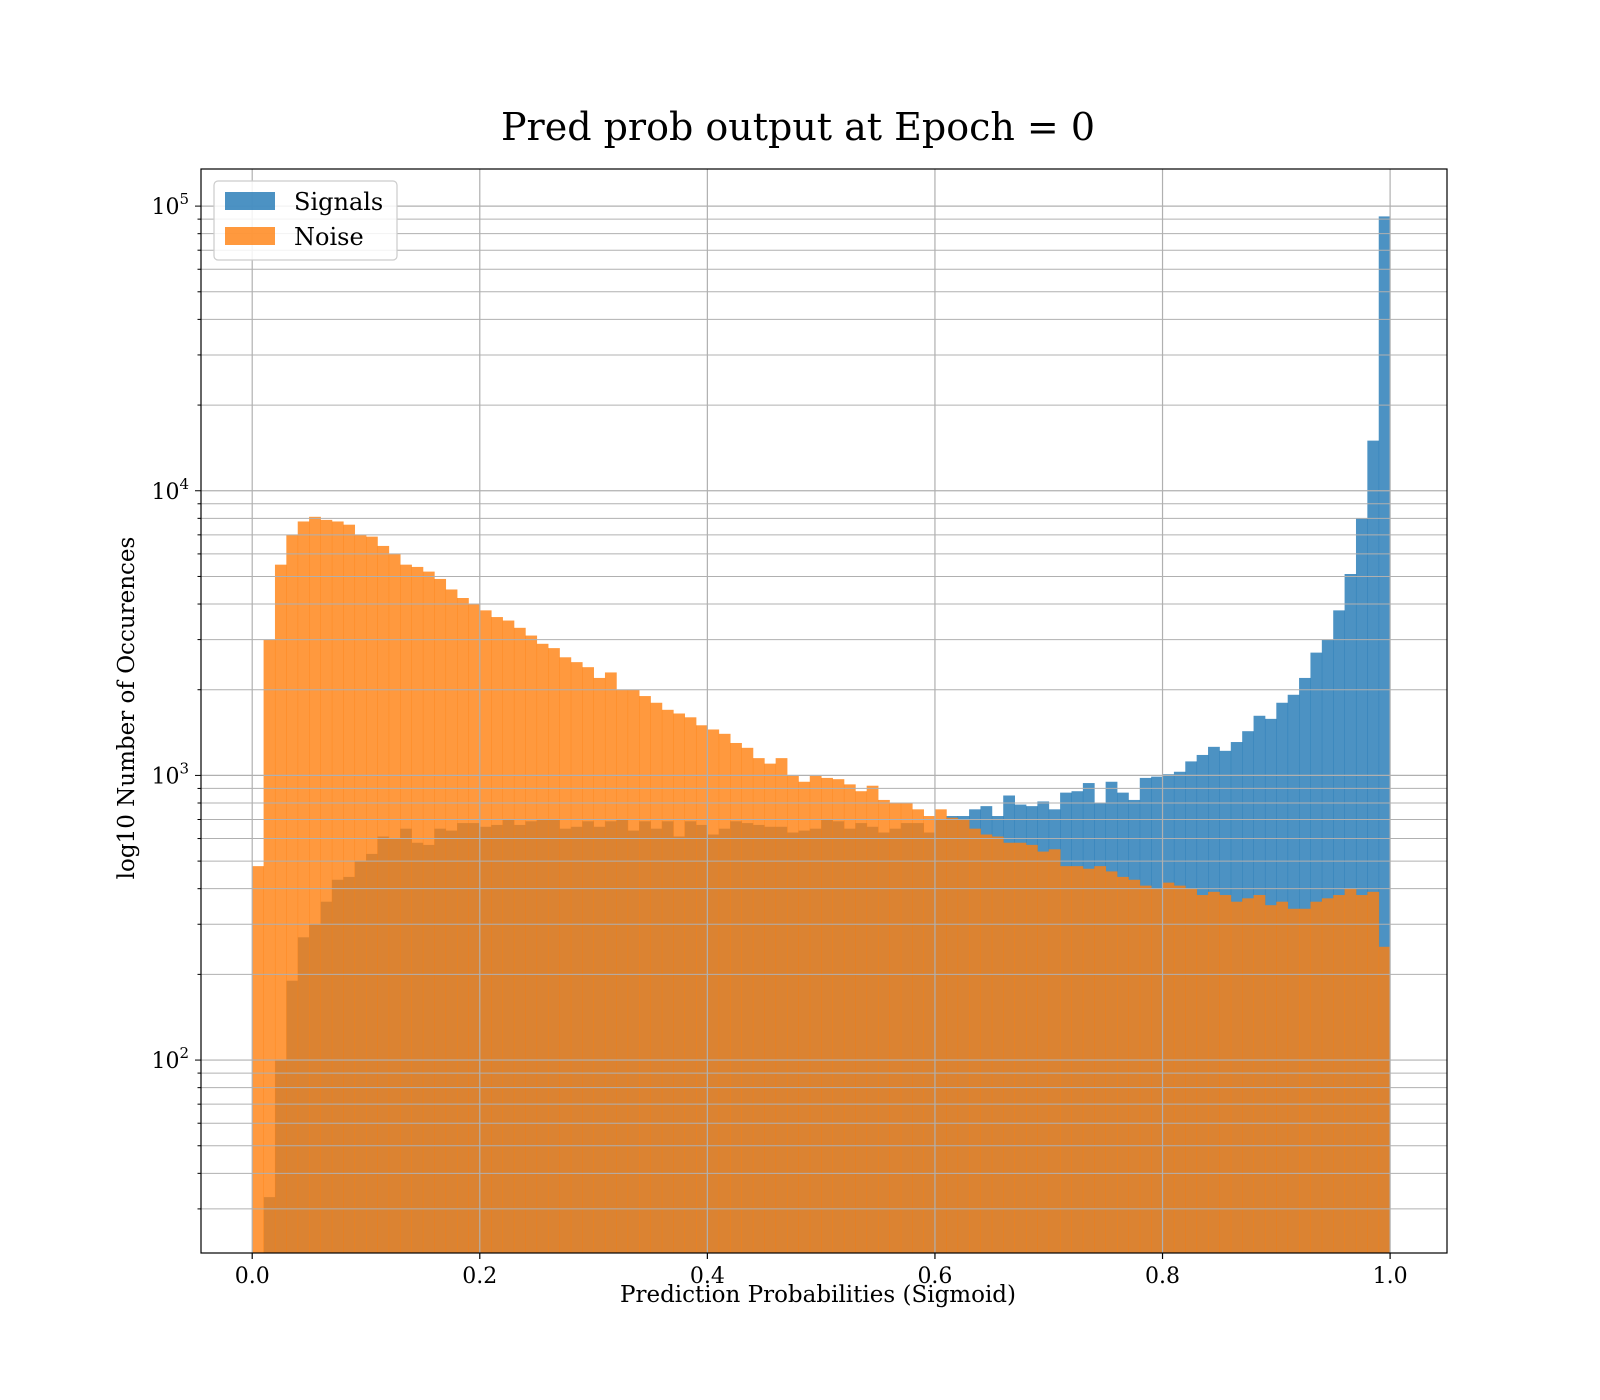  What do you see at coordinates (170, 1059) in the screenshot?
I see `y-tick-label: 10²` at bounding box center [170, 1059].